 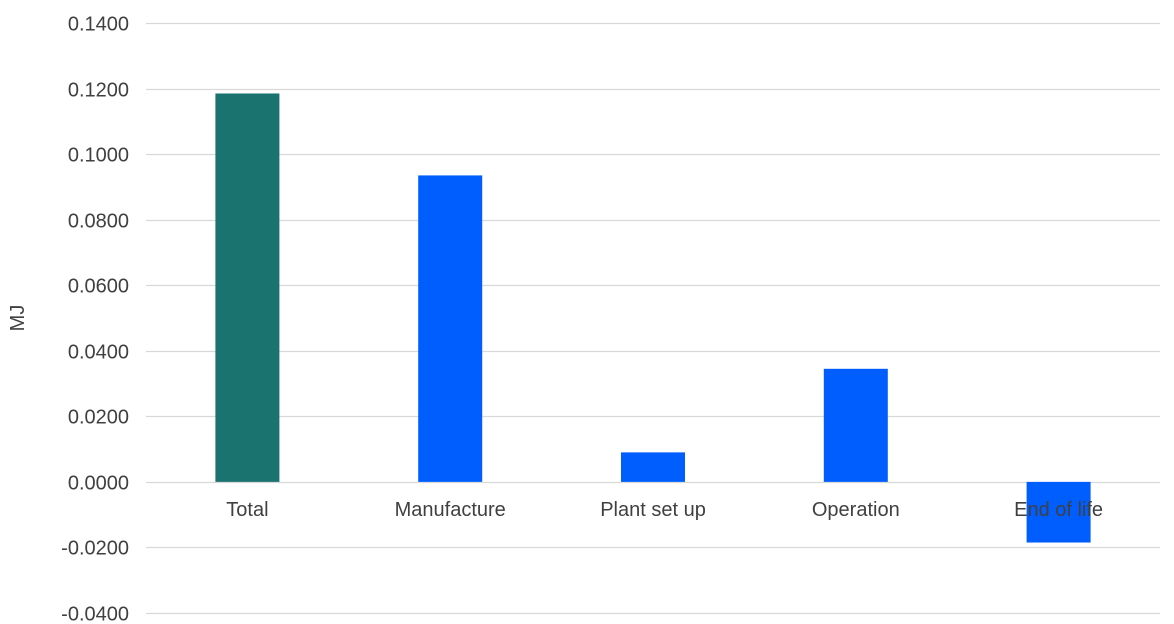 What do you see at coordinates (855, 425) in the screenshot?
I see `bar-operation` at bounding box center [855, 425].